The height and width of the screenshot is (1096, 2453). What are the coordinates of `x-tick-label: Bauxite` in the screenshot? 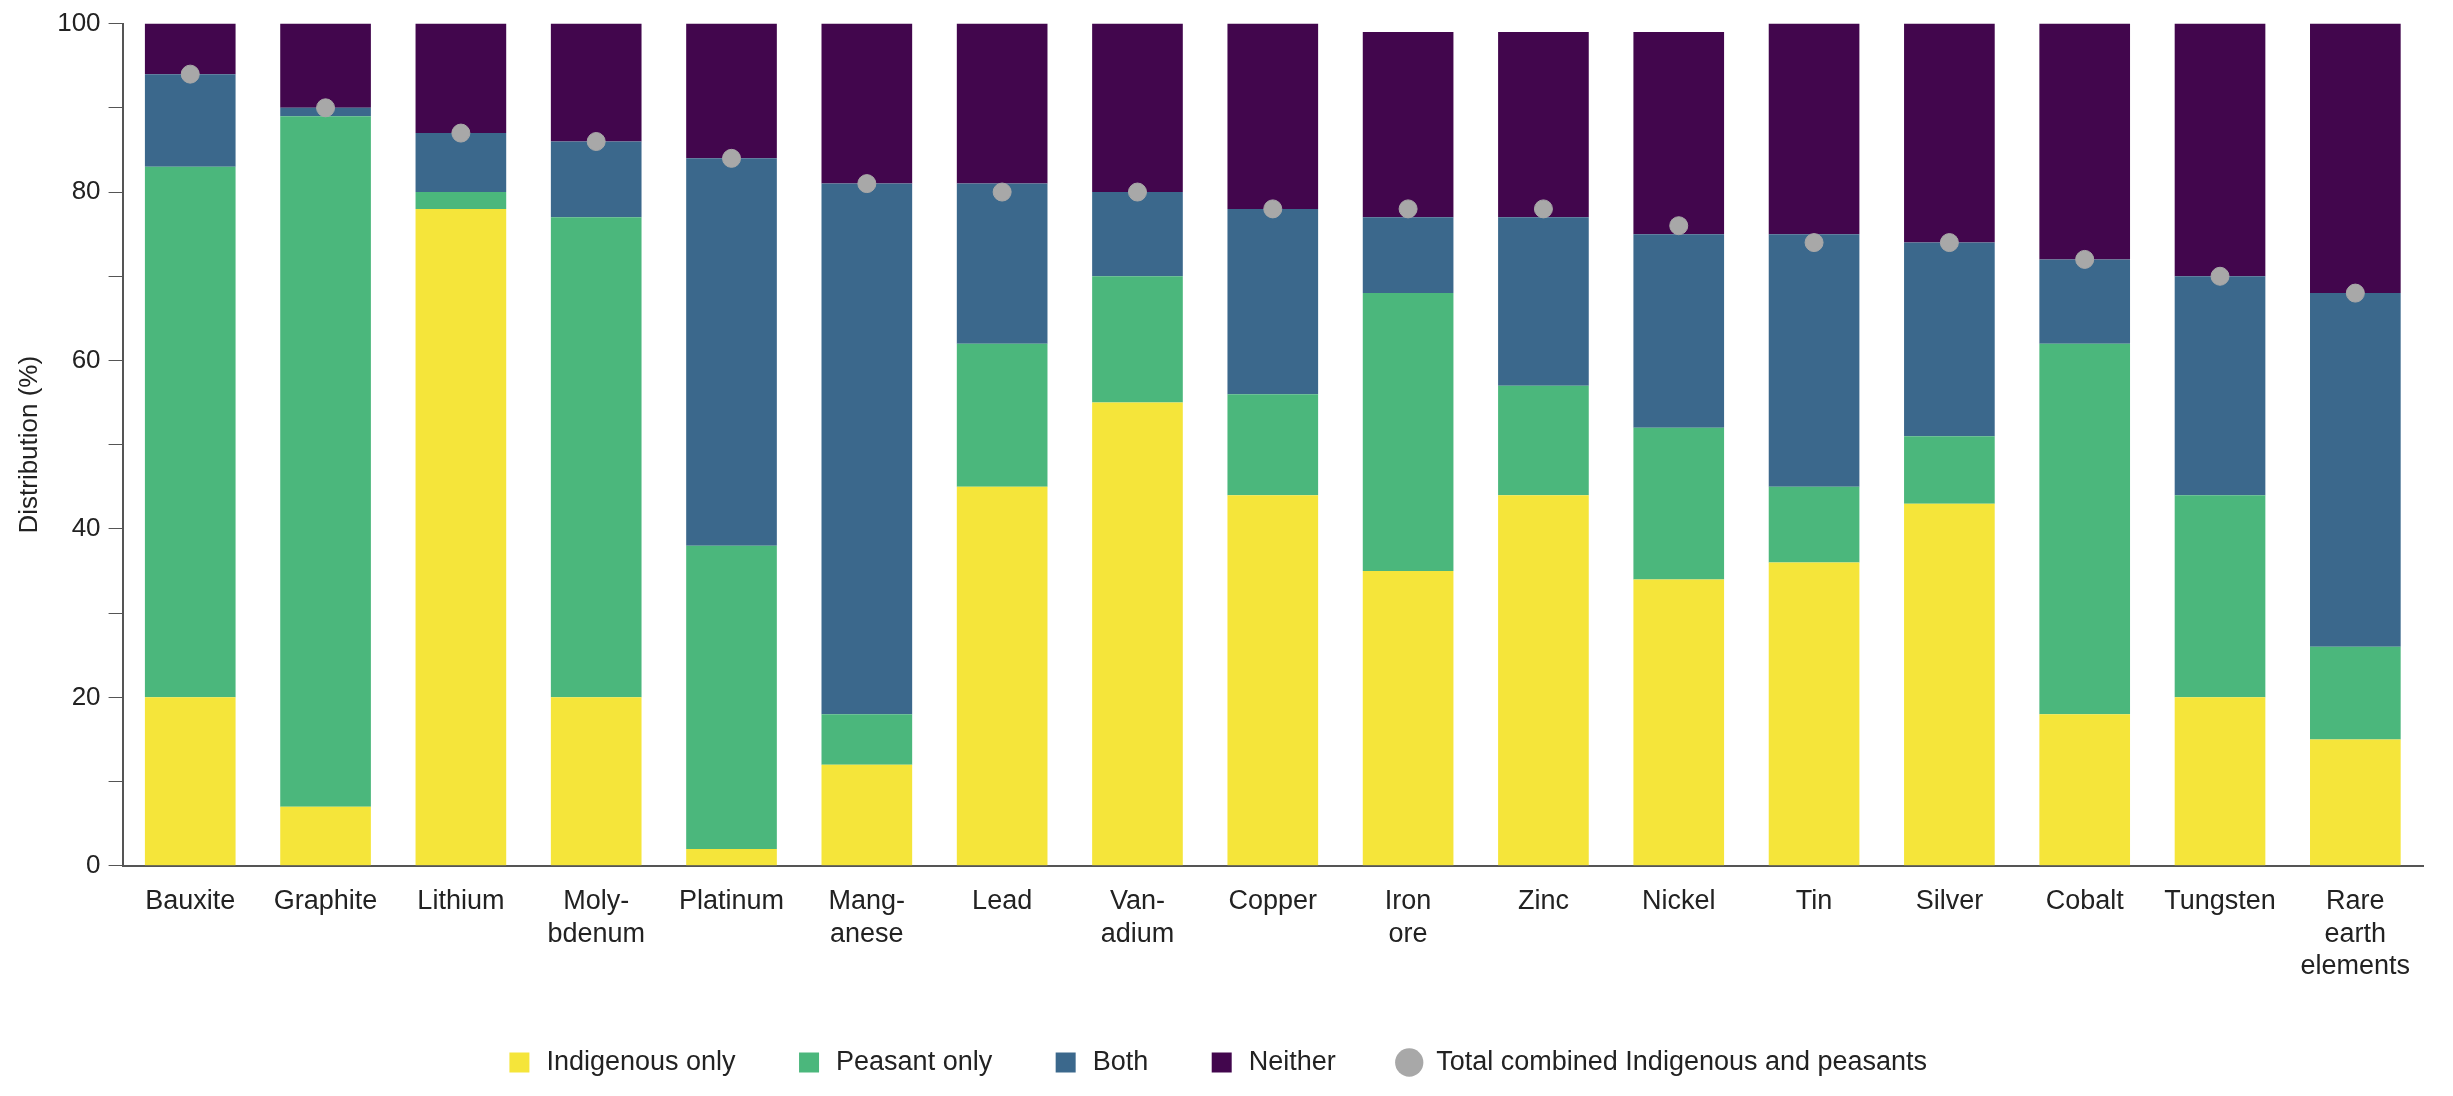 It's located at (190, 900).